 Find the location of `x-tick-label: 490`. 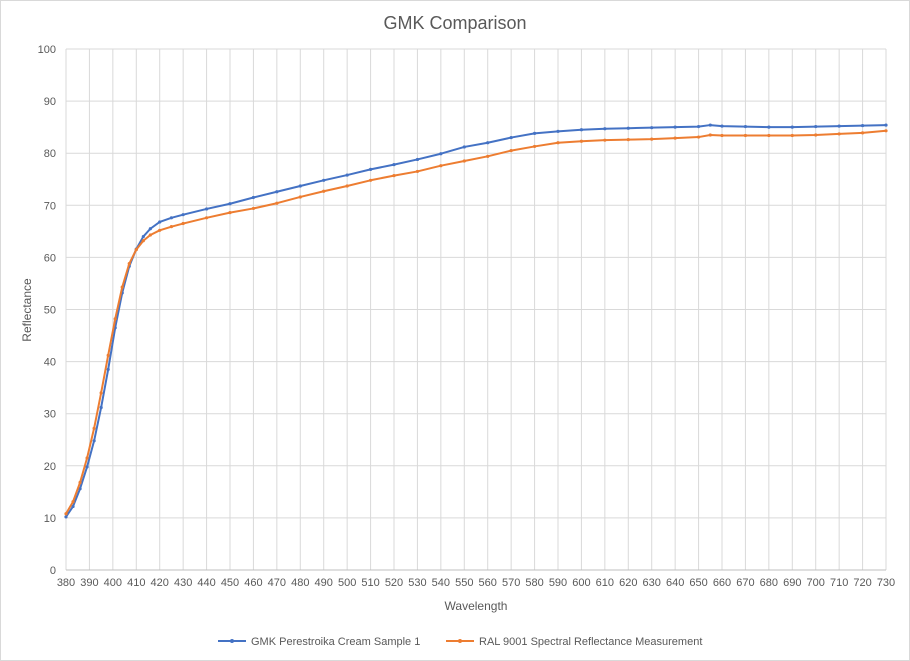

x-tick-label: 490 is located at coordinates (324, 583).